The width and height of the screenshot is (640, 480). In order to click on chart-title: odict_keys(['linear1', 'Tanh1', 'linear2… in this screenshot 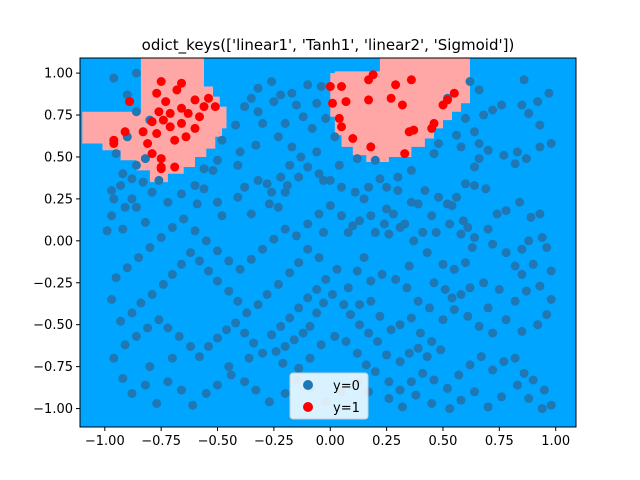, I will do `click(328, 45)`.